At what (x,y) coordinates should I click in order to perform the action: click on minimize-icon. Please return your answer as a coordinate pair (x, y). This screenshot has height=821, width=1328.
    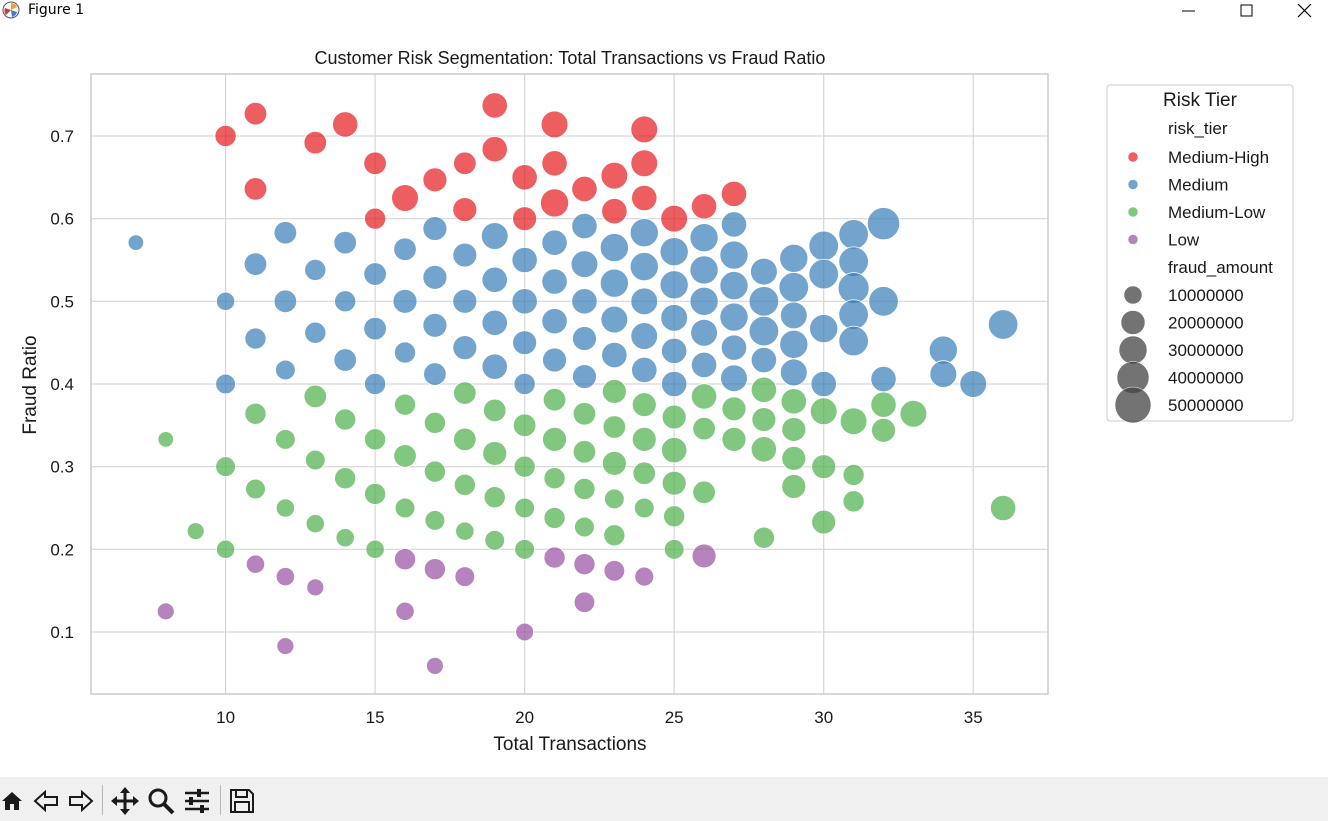
    Looking at the image, I should click on (1188, 11).